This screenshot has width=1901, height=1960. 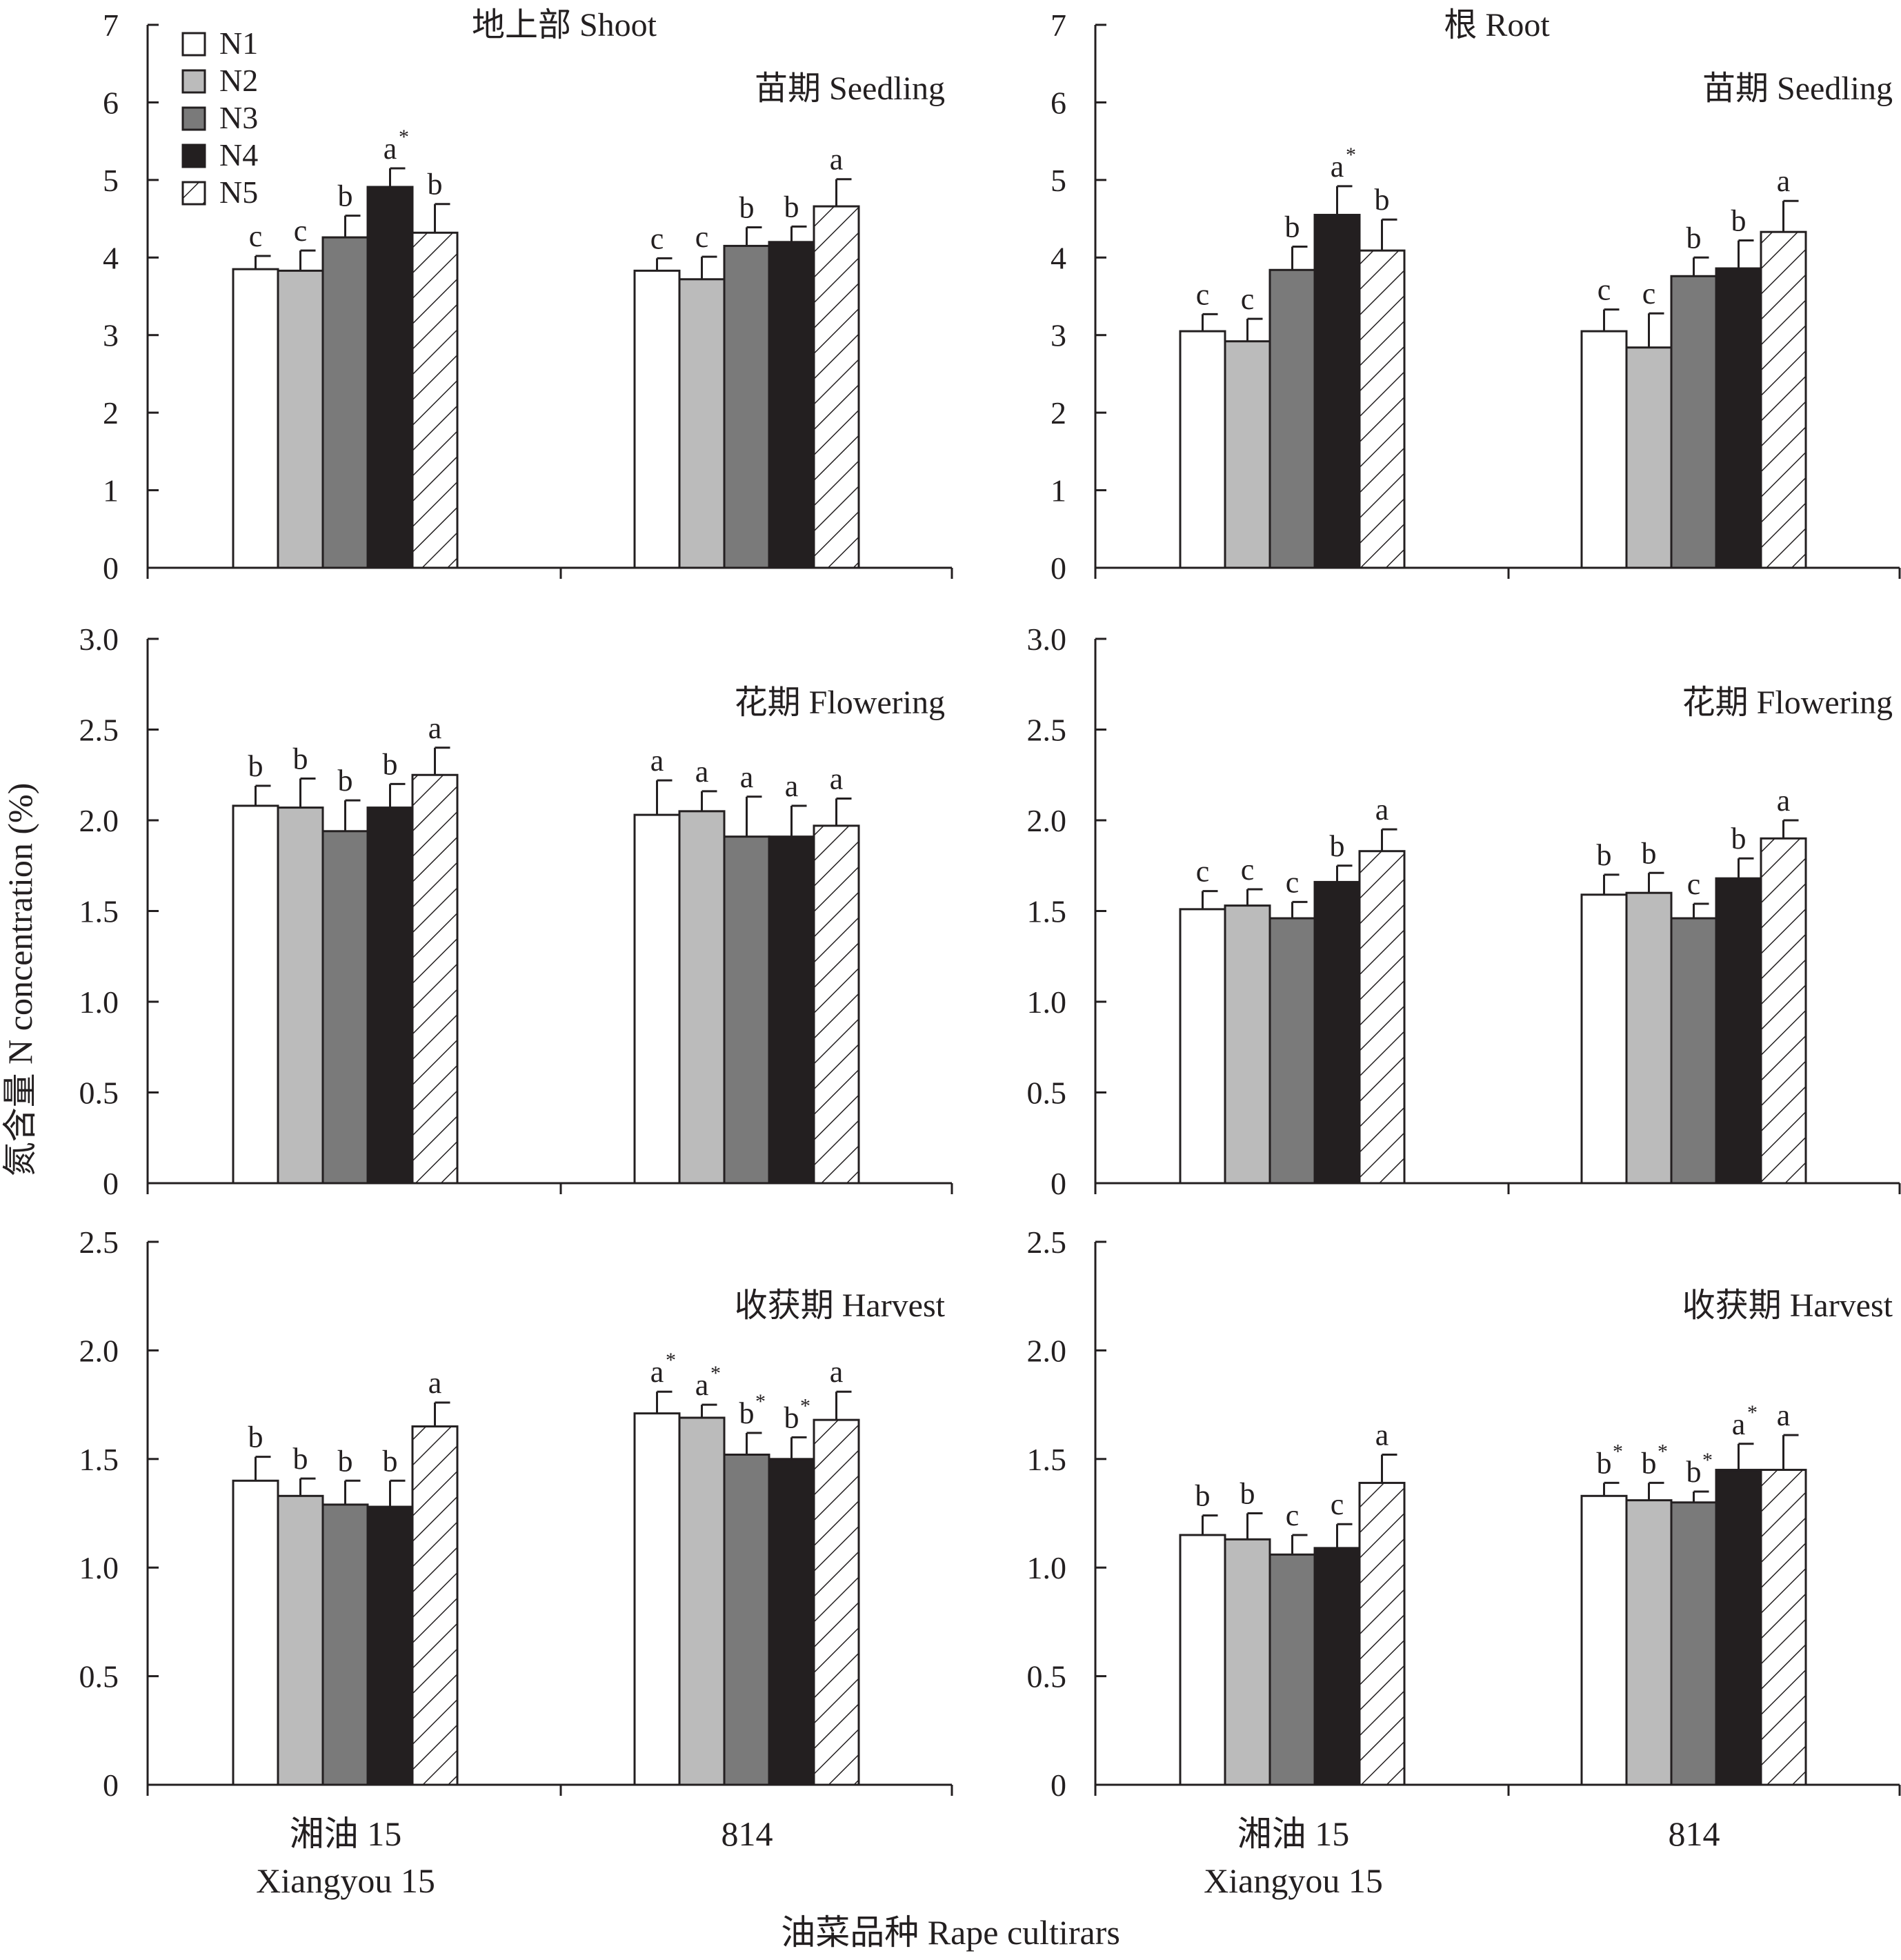 I want to click on y-tick-label: 5, so click(x=111, y=180).